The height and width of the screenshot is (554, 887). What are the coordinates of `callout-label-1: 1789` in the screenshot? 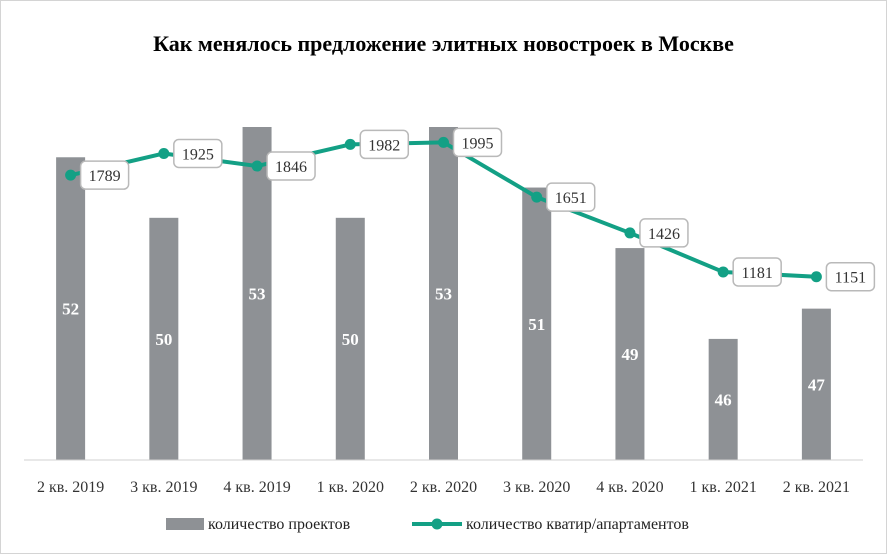 It's located at (105, 176).